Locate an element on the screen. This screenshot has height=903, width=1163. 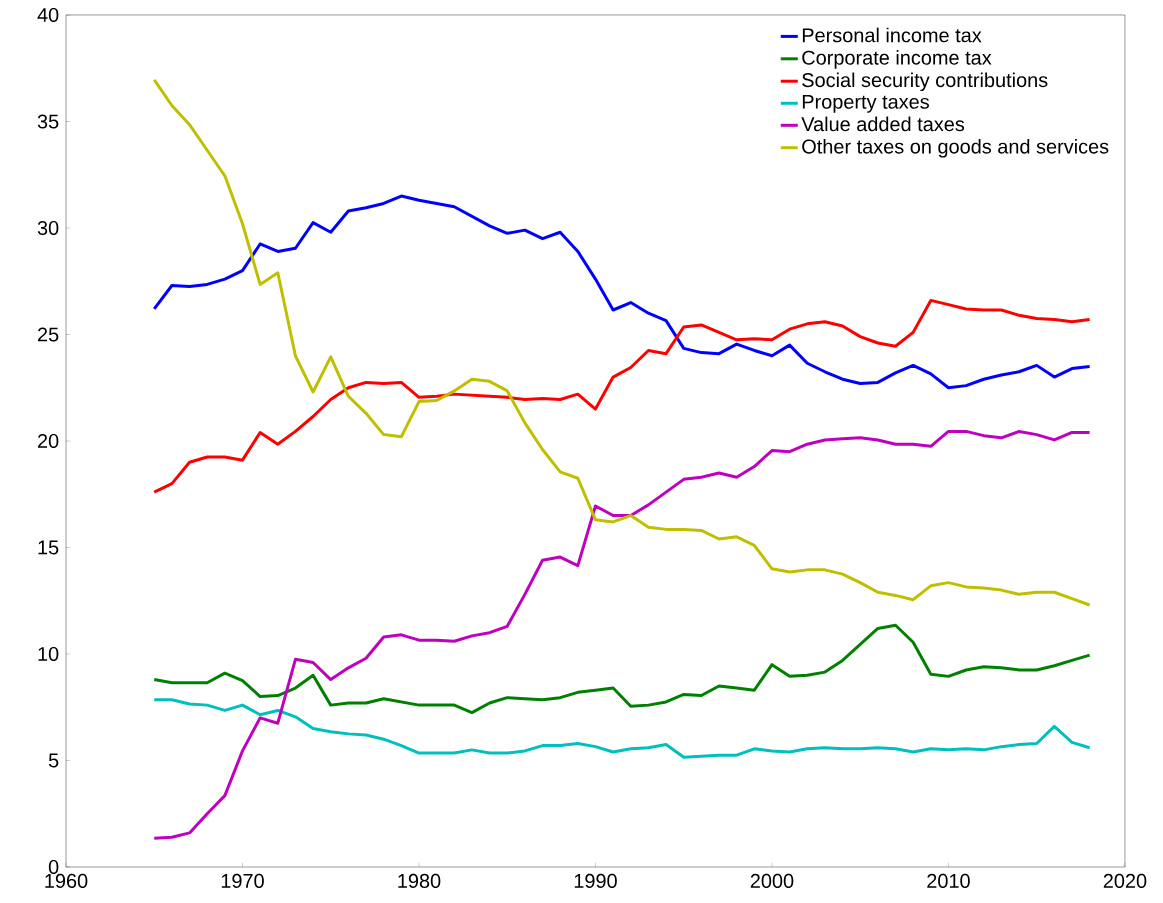
x-tick-label: 2020 is located at coordinates (1125, 880).